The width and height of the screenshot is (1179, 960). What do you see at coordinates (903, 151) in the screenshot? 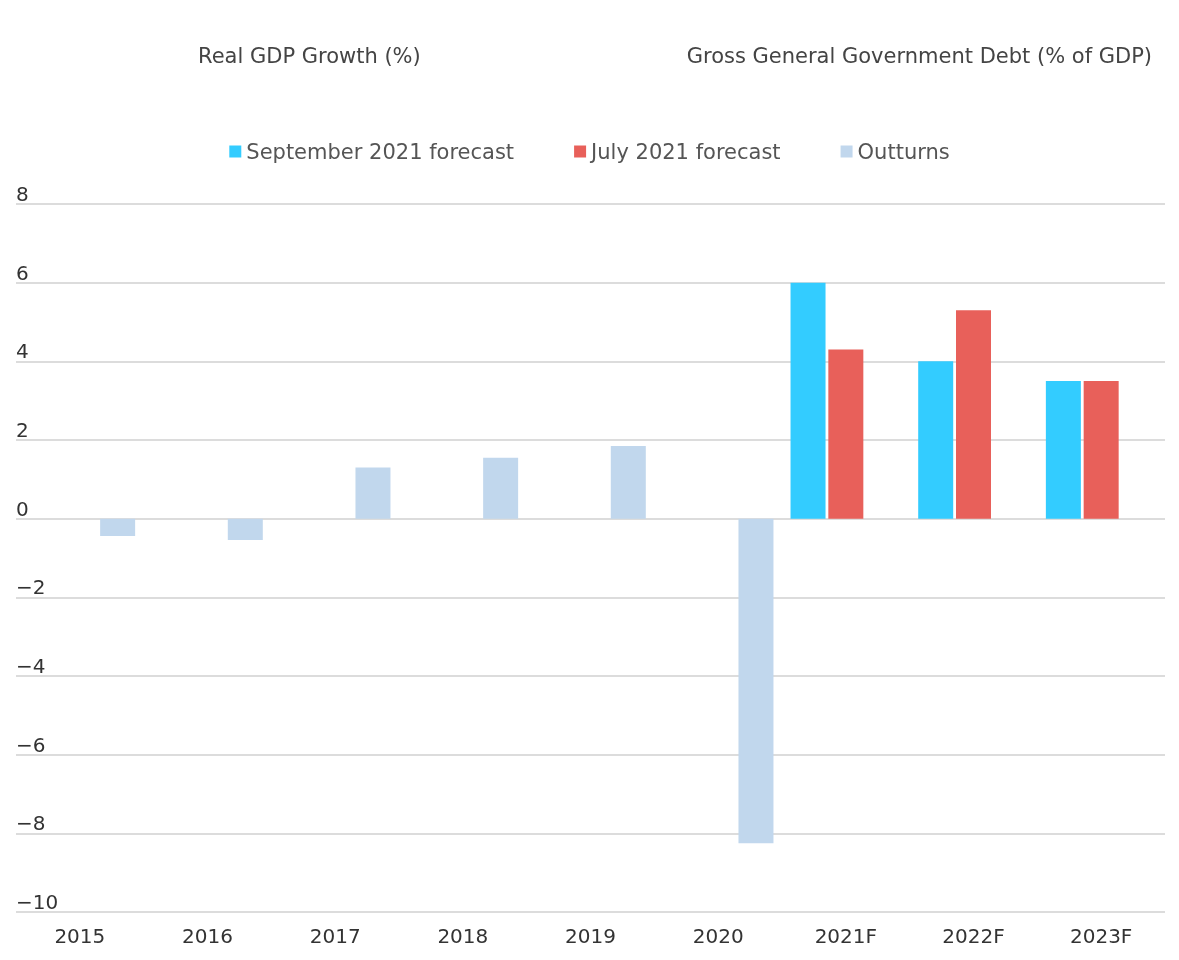
I see `legend-label: Outturns` at bounding box center [903, 151].